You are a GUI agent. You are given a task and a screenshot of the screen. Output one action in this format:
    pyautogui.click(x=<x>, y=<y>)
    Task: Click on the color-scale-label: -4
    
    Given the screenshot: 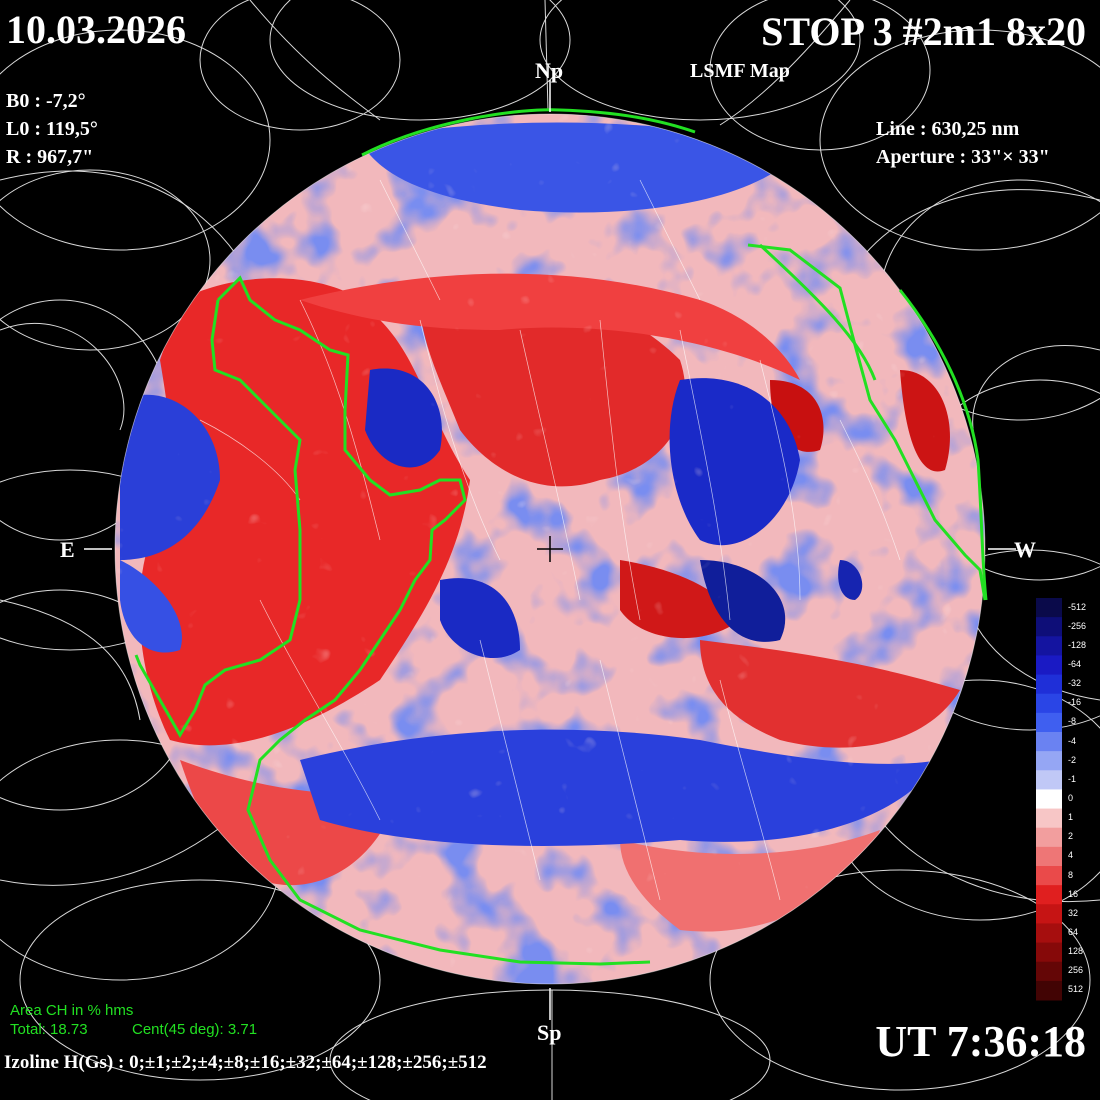 What is the action you would take?
    pyautogui.click(x=1072, y=740)
    